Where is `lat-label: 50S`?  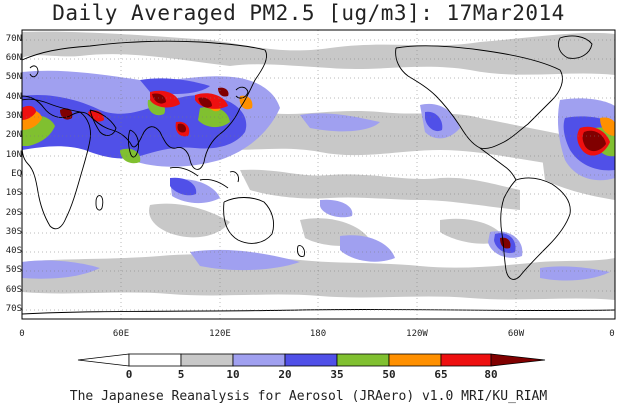
lat-label: 50S is located at coordinates (13, 270).